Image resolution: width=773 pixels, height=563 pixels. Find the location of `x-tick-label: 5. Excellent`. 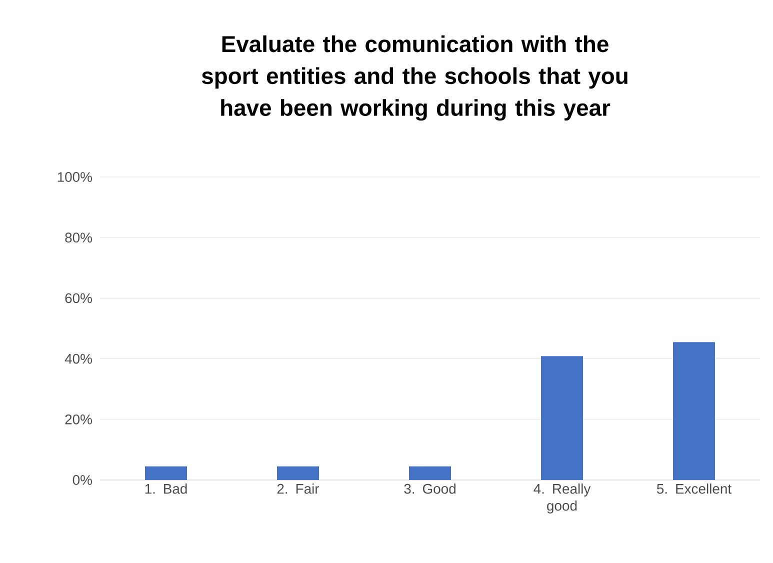

x-tick-label: 5. Excellent is located at coordinates (694, 489).